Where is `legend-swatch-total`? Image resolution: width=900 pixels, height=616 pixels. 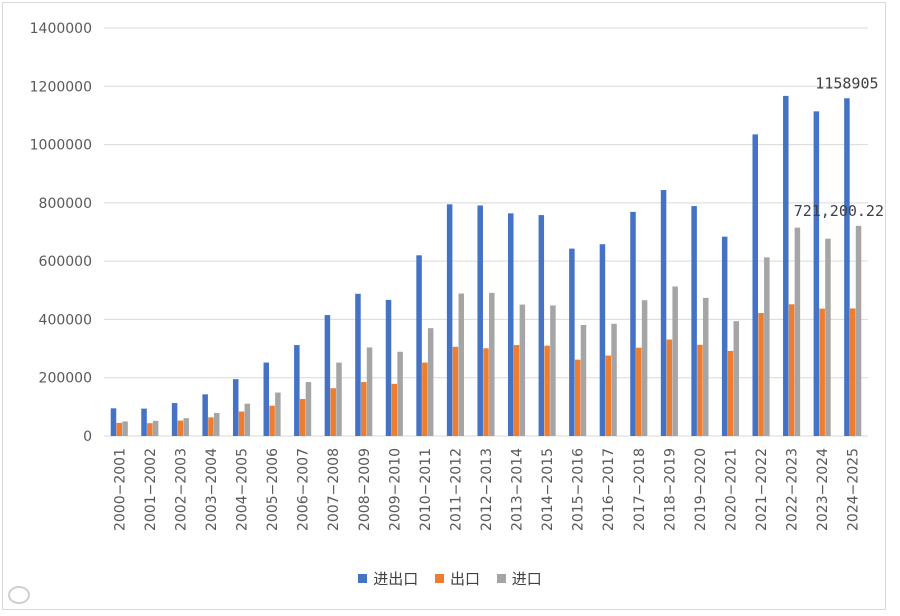
legend-swatch-total is located at coordinates (363, 578).